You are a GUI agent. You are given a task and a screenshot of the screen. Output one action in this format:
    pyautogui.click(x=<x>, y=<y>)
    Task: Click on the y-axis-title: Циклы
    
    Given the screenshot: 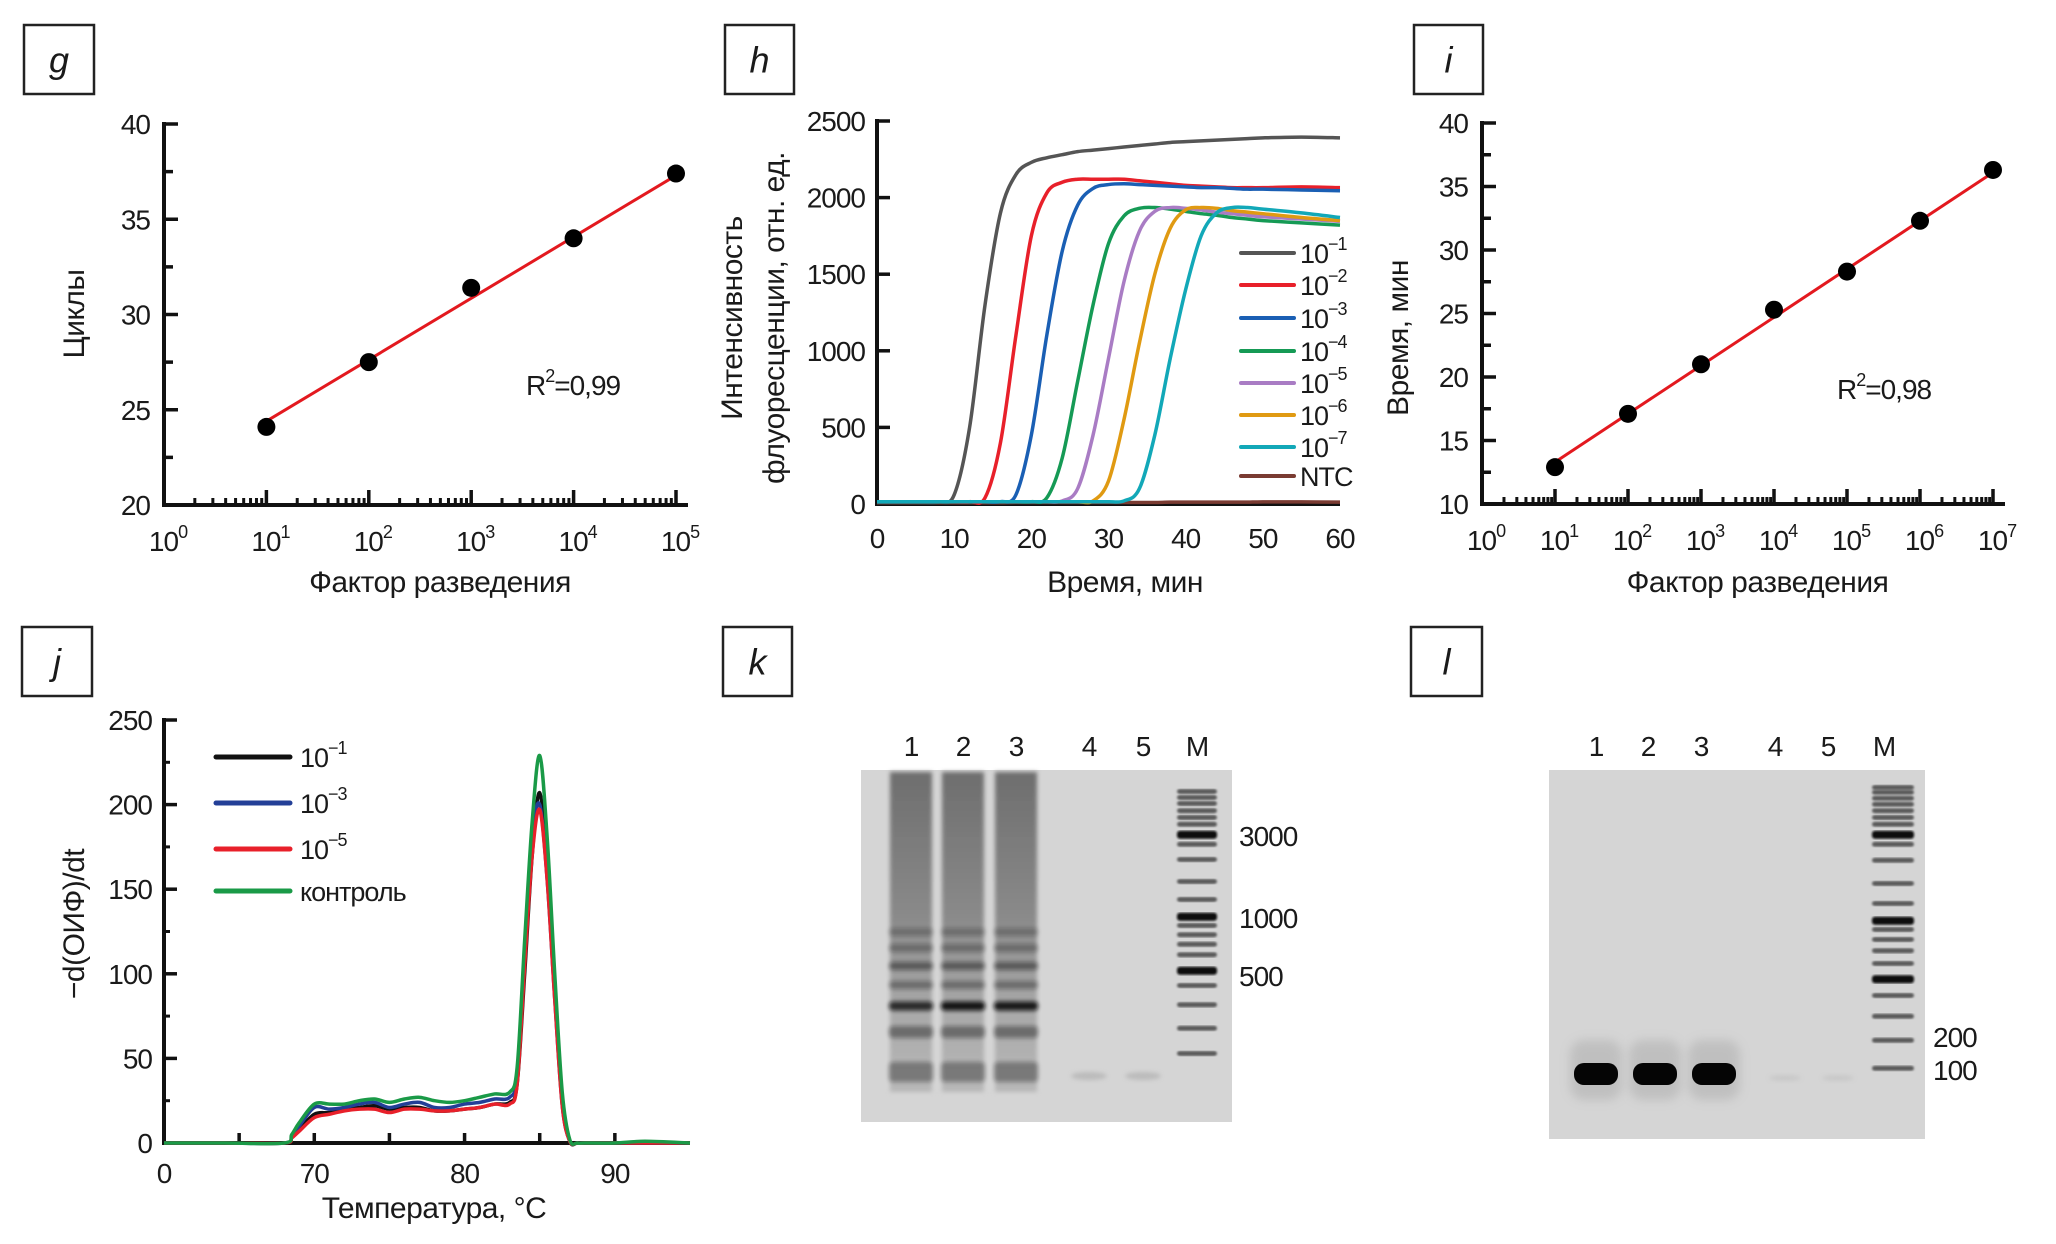 What is the action you would take?
    pyautogui.click(x=74, y=314)
    